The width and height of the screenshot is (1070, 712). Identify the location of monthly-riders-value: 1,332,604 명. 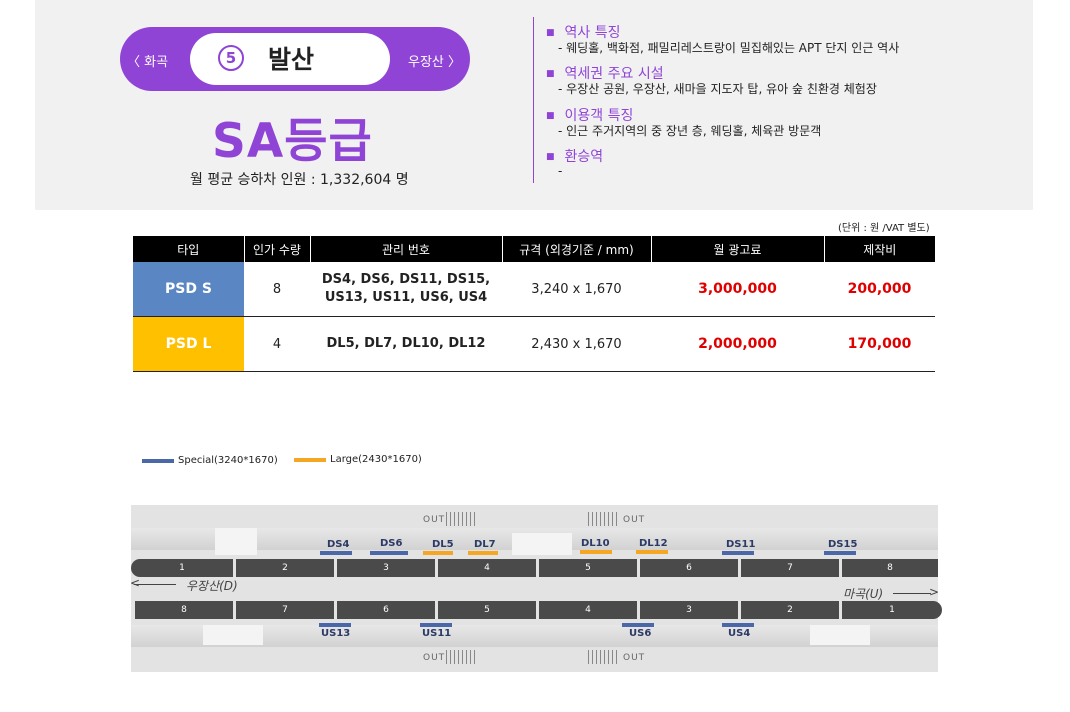
(364, 180).